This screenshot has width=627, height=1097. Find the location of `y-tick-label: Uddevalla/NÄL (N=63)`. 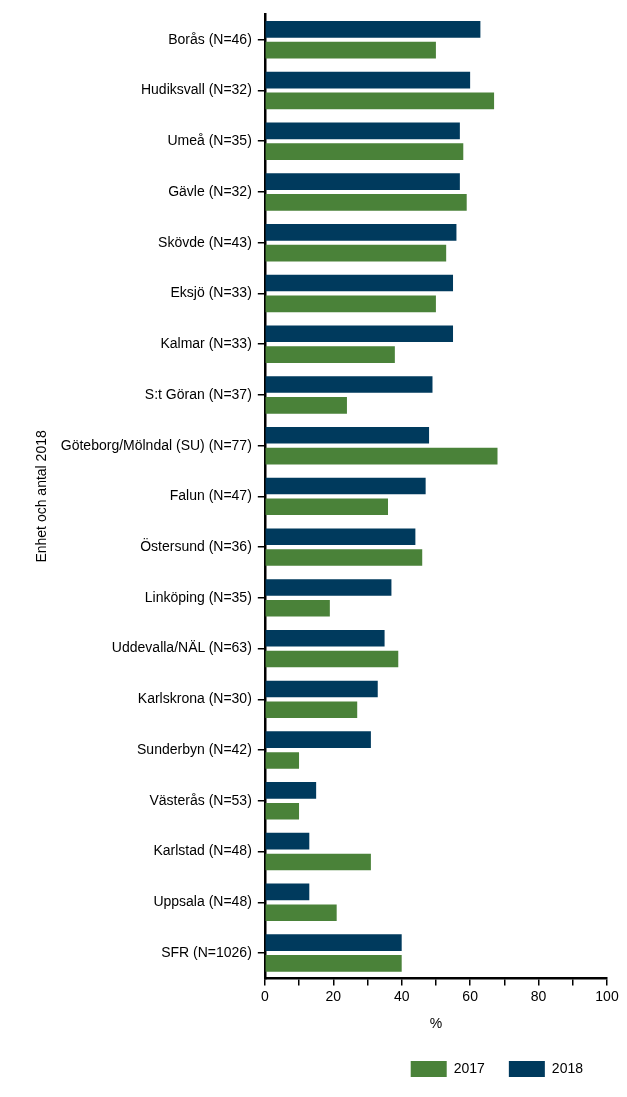

y-tick-label: Uddevalla/NÄL (N=63) is located at coordinates (181, 647).